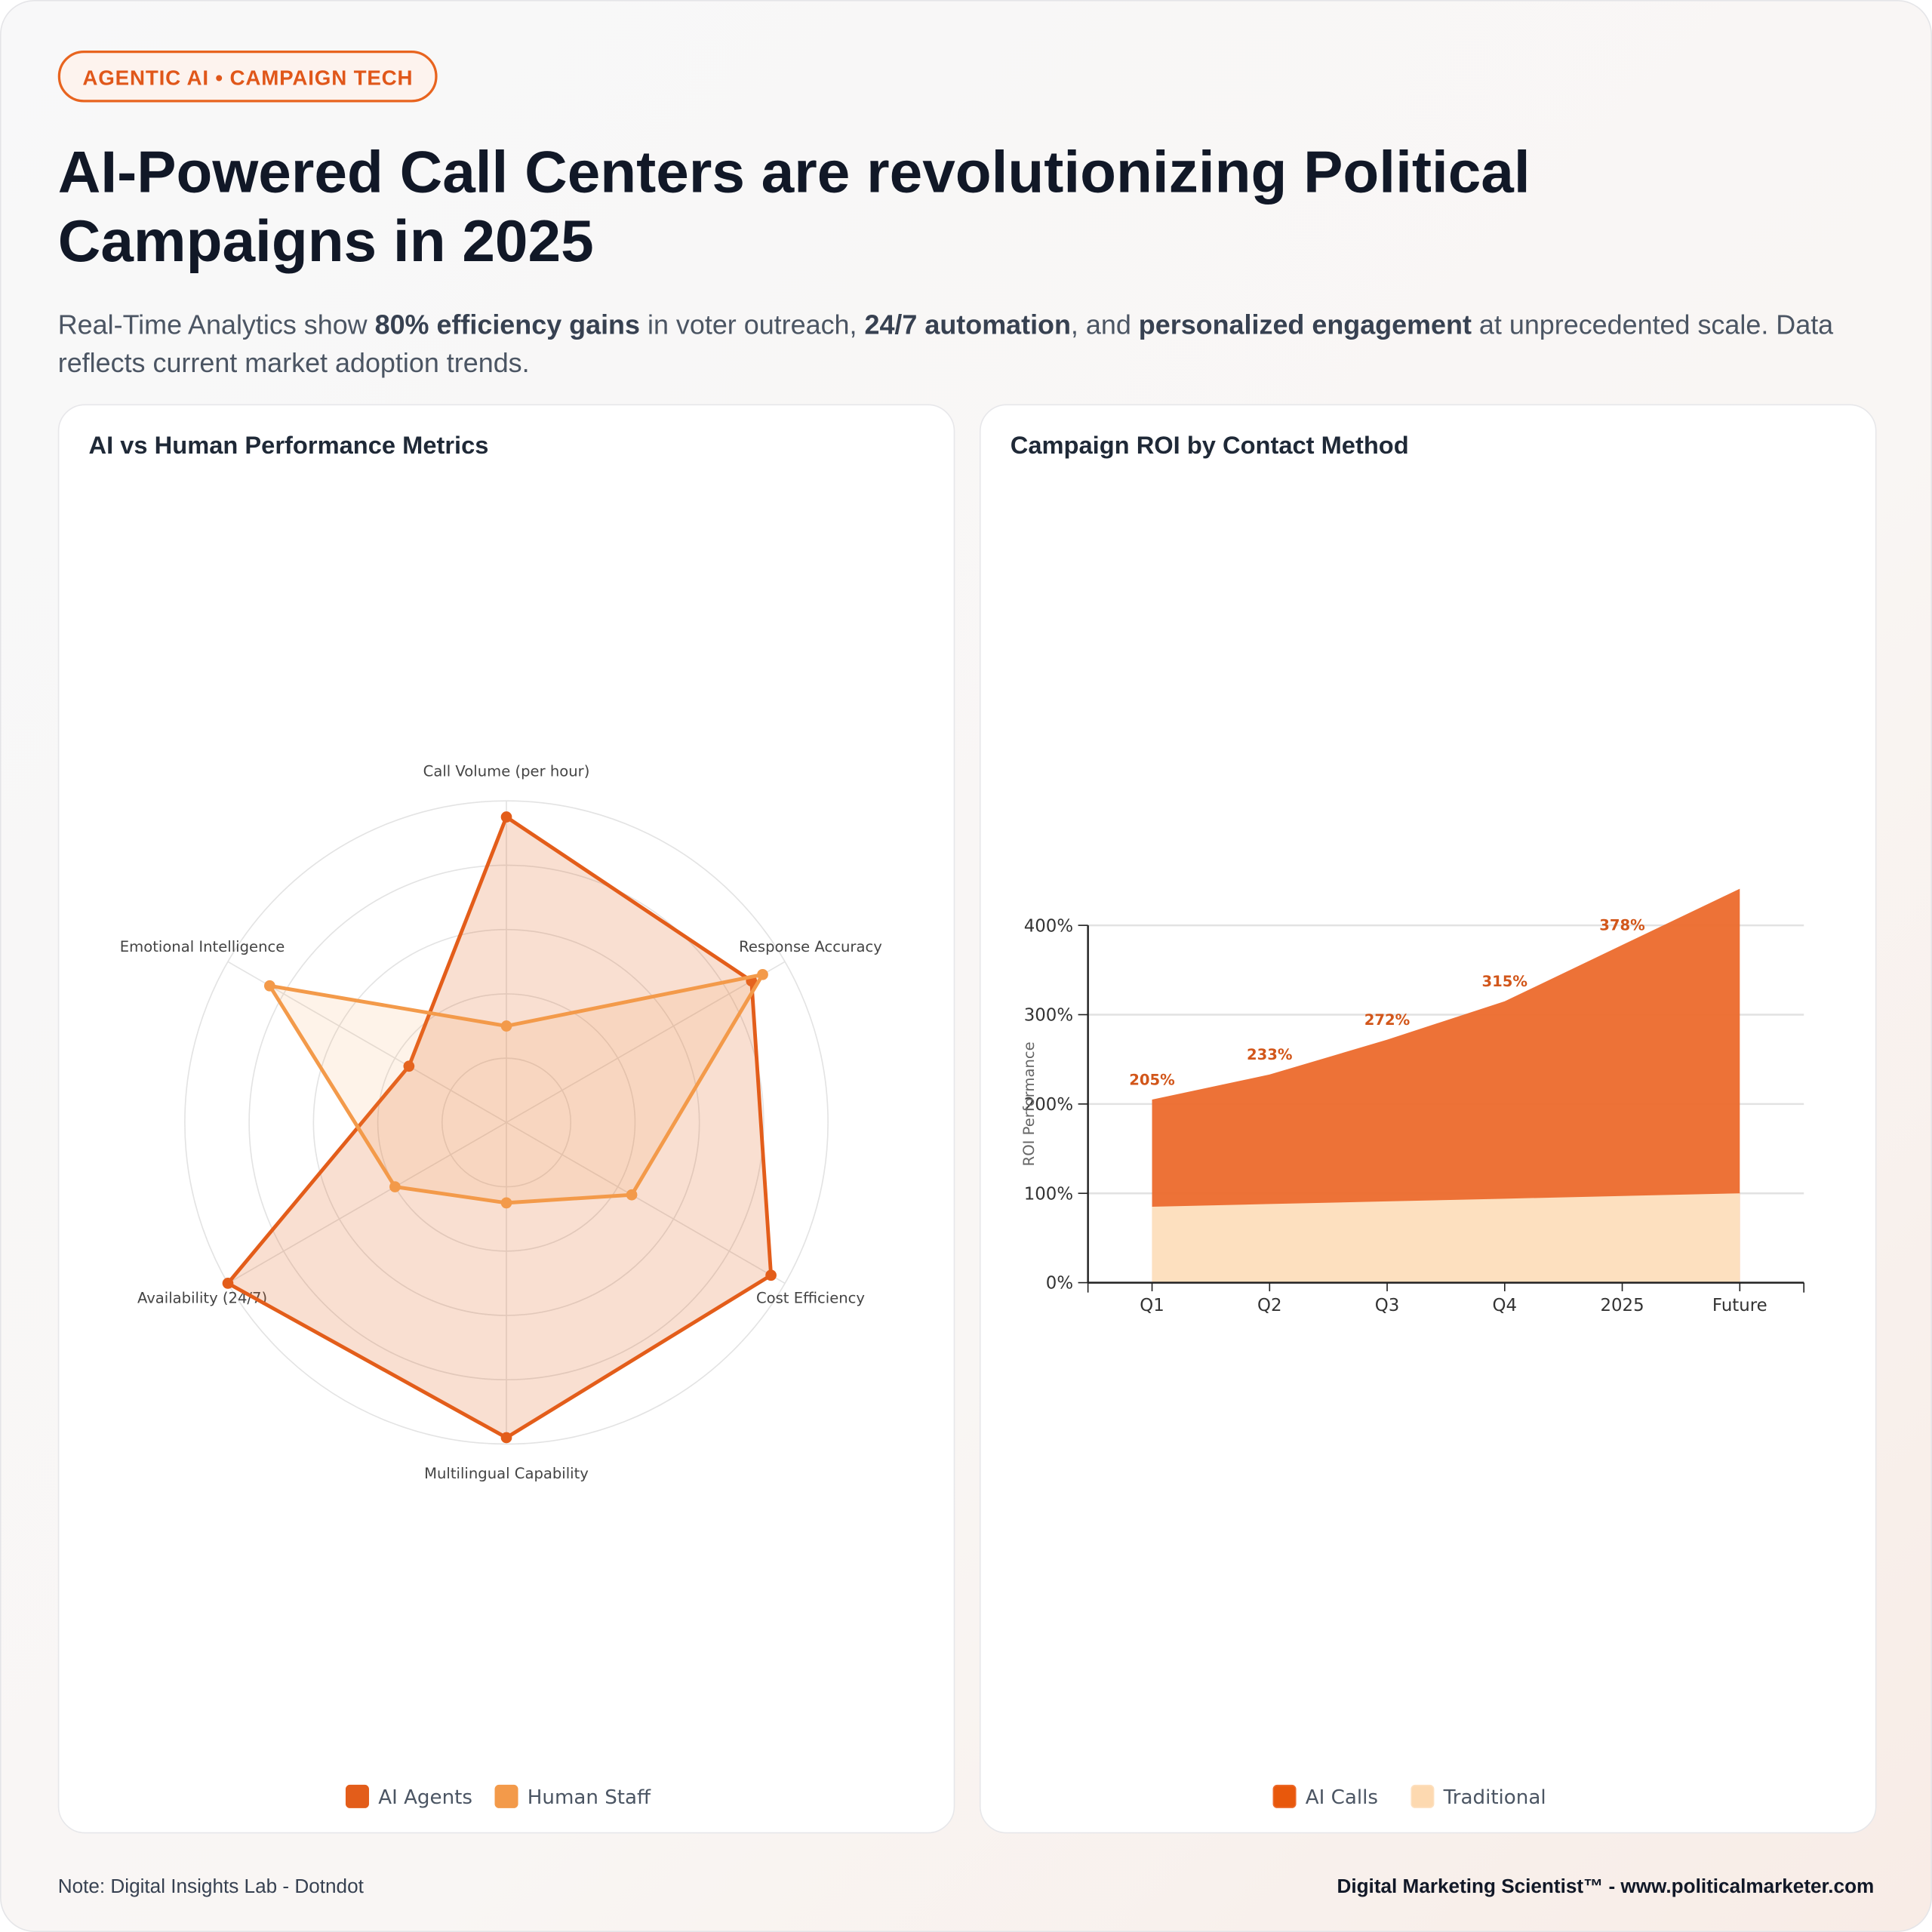 The height and width of the screenshot is (1932, 1932). What do you see at coordinates (1387, 1020) in the screenshot?
I see `value-label: 272%` at bounding box center [1387, 1020].